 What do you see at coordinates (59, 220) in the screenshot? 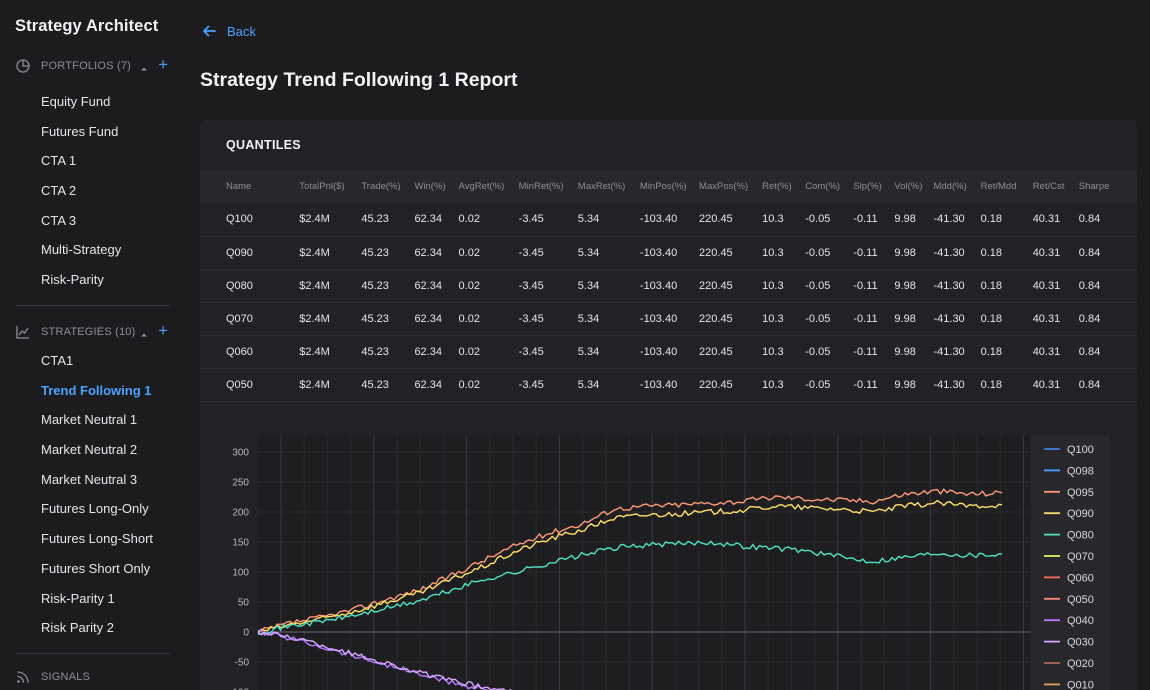
I see `sidebar-item-cta-3: CTA 3` at bounding box center [59, 220].